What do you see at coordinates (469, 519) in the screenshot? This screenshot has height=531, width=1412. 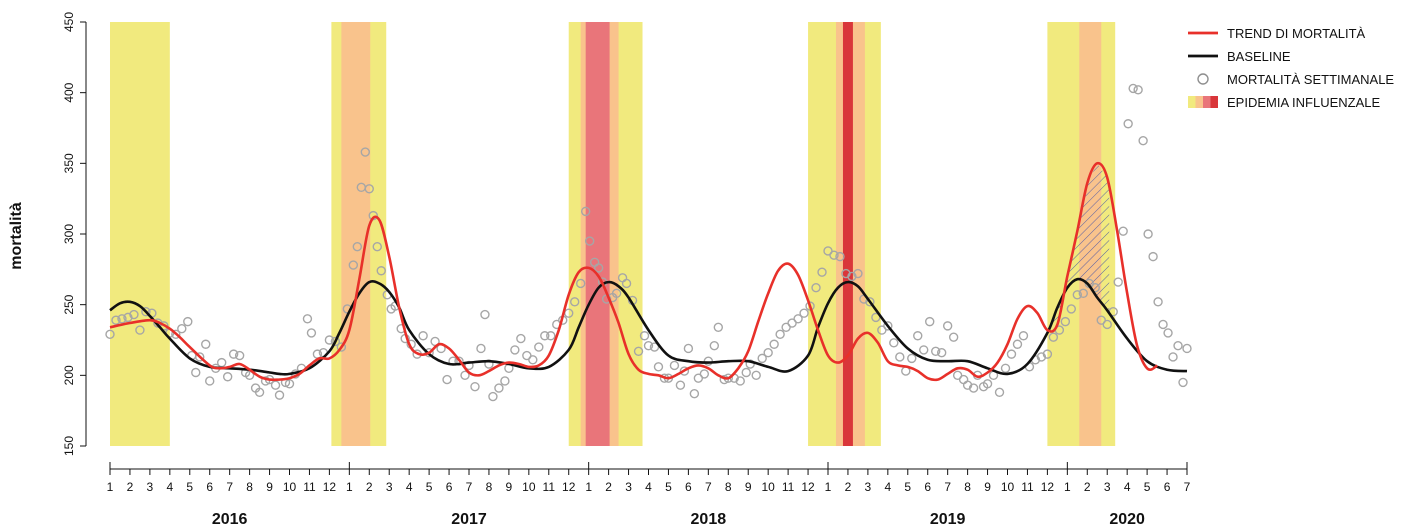 I see `year-label: 2017` at bounding box center [469, 519].